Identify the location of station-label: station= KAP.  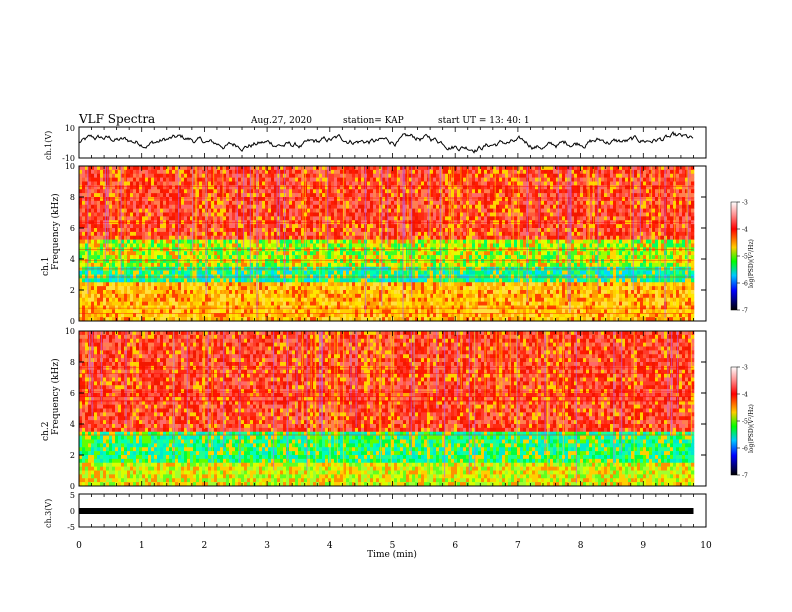
(373, 121).